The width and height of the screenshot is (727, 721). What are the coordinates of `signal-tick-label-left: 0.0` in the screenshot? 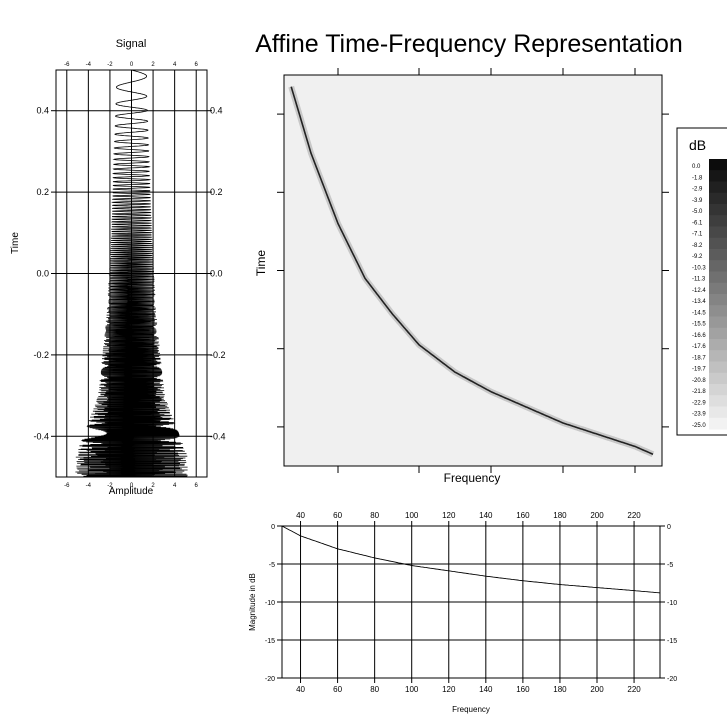 It's located at (42, 274).